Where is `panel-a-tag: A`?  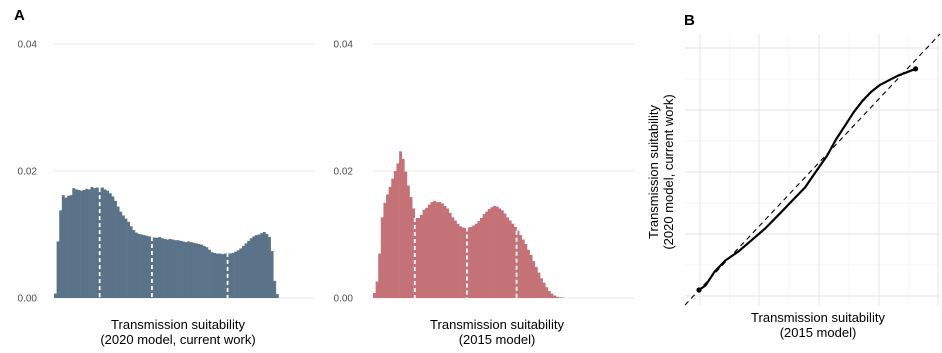
panel-a-tag: A is located at coordinates (19, 15).